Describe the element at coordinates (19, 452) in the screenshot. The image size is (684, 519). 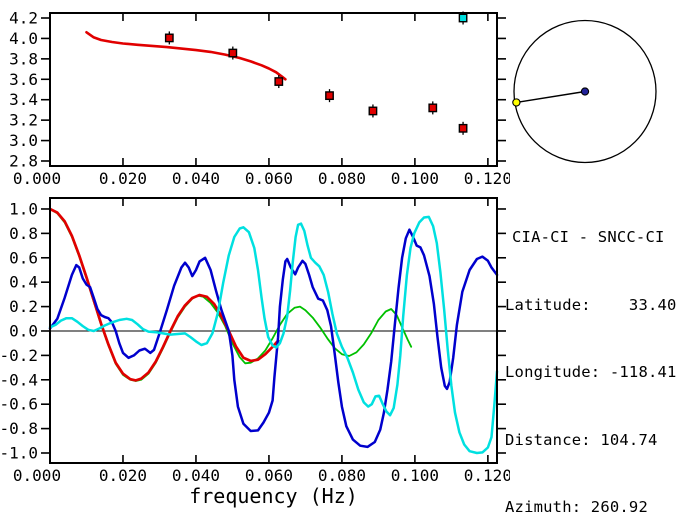
I see `y-tick-label: -1.0` at that location.